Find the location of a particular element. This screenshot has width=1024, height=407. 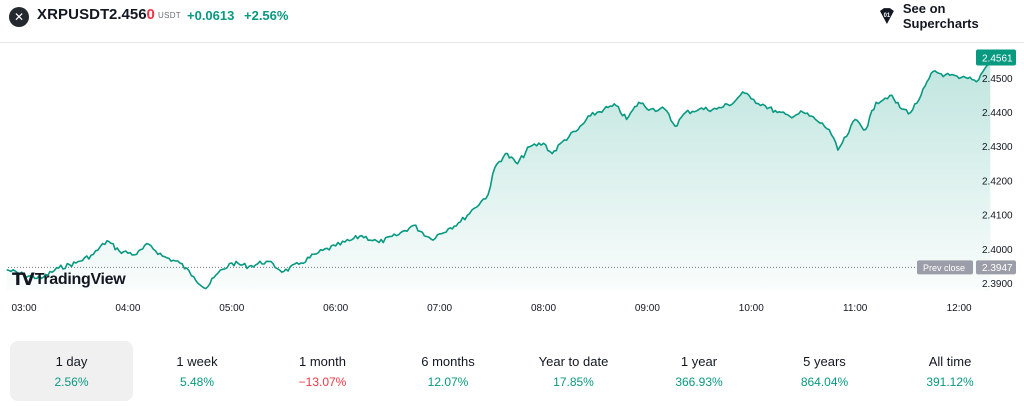

period-change: 5.48% is located at coordinates (197, 382).